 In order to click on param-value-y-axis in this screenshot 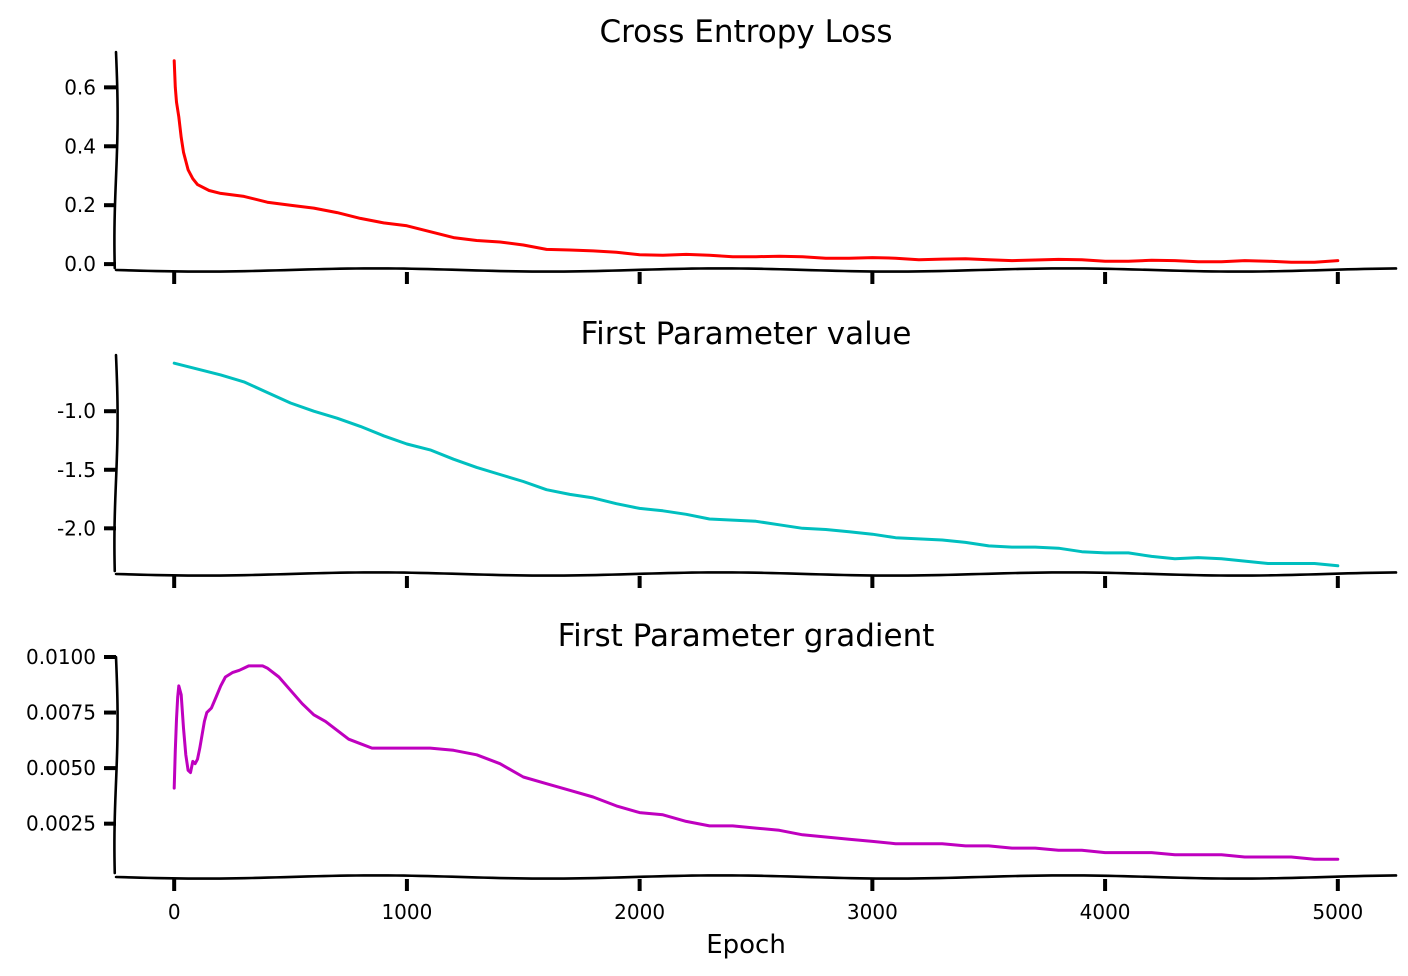, I will do `click(116, 463)`.